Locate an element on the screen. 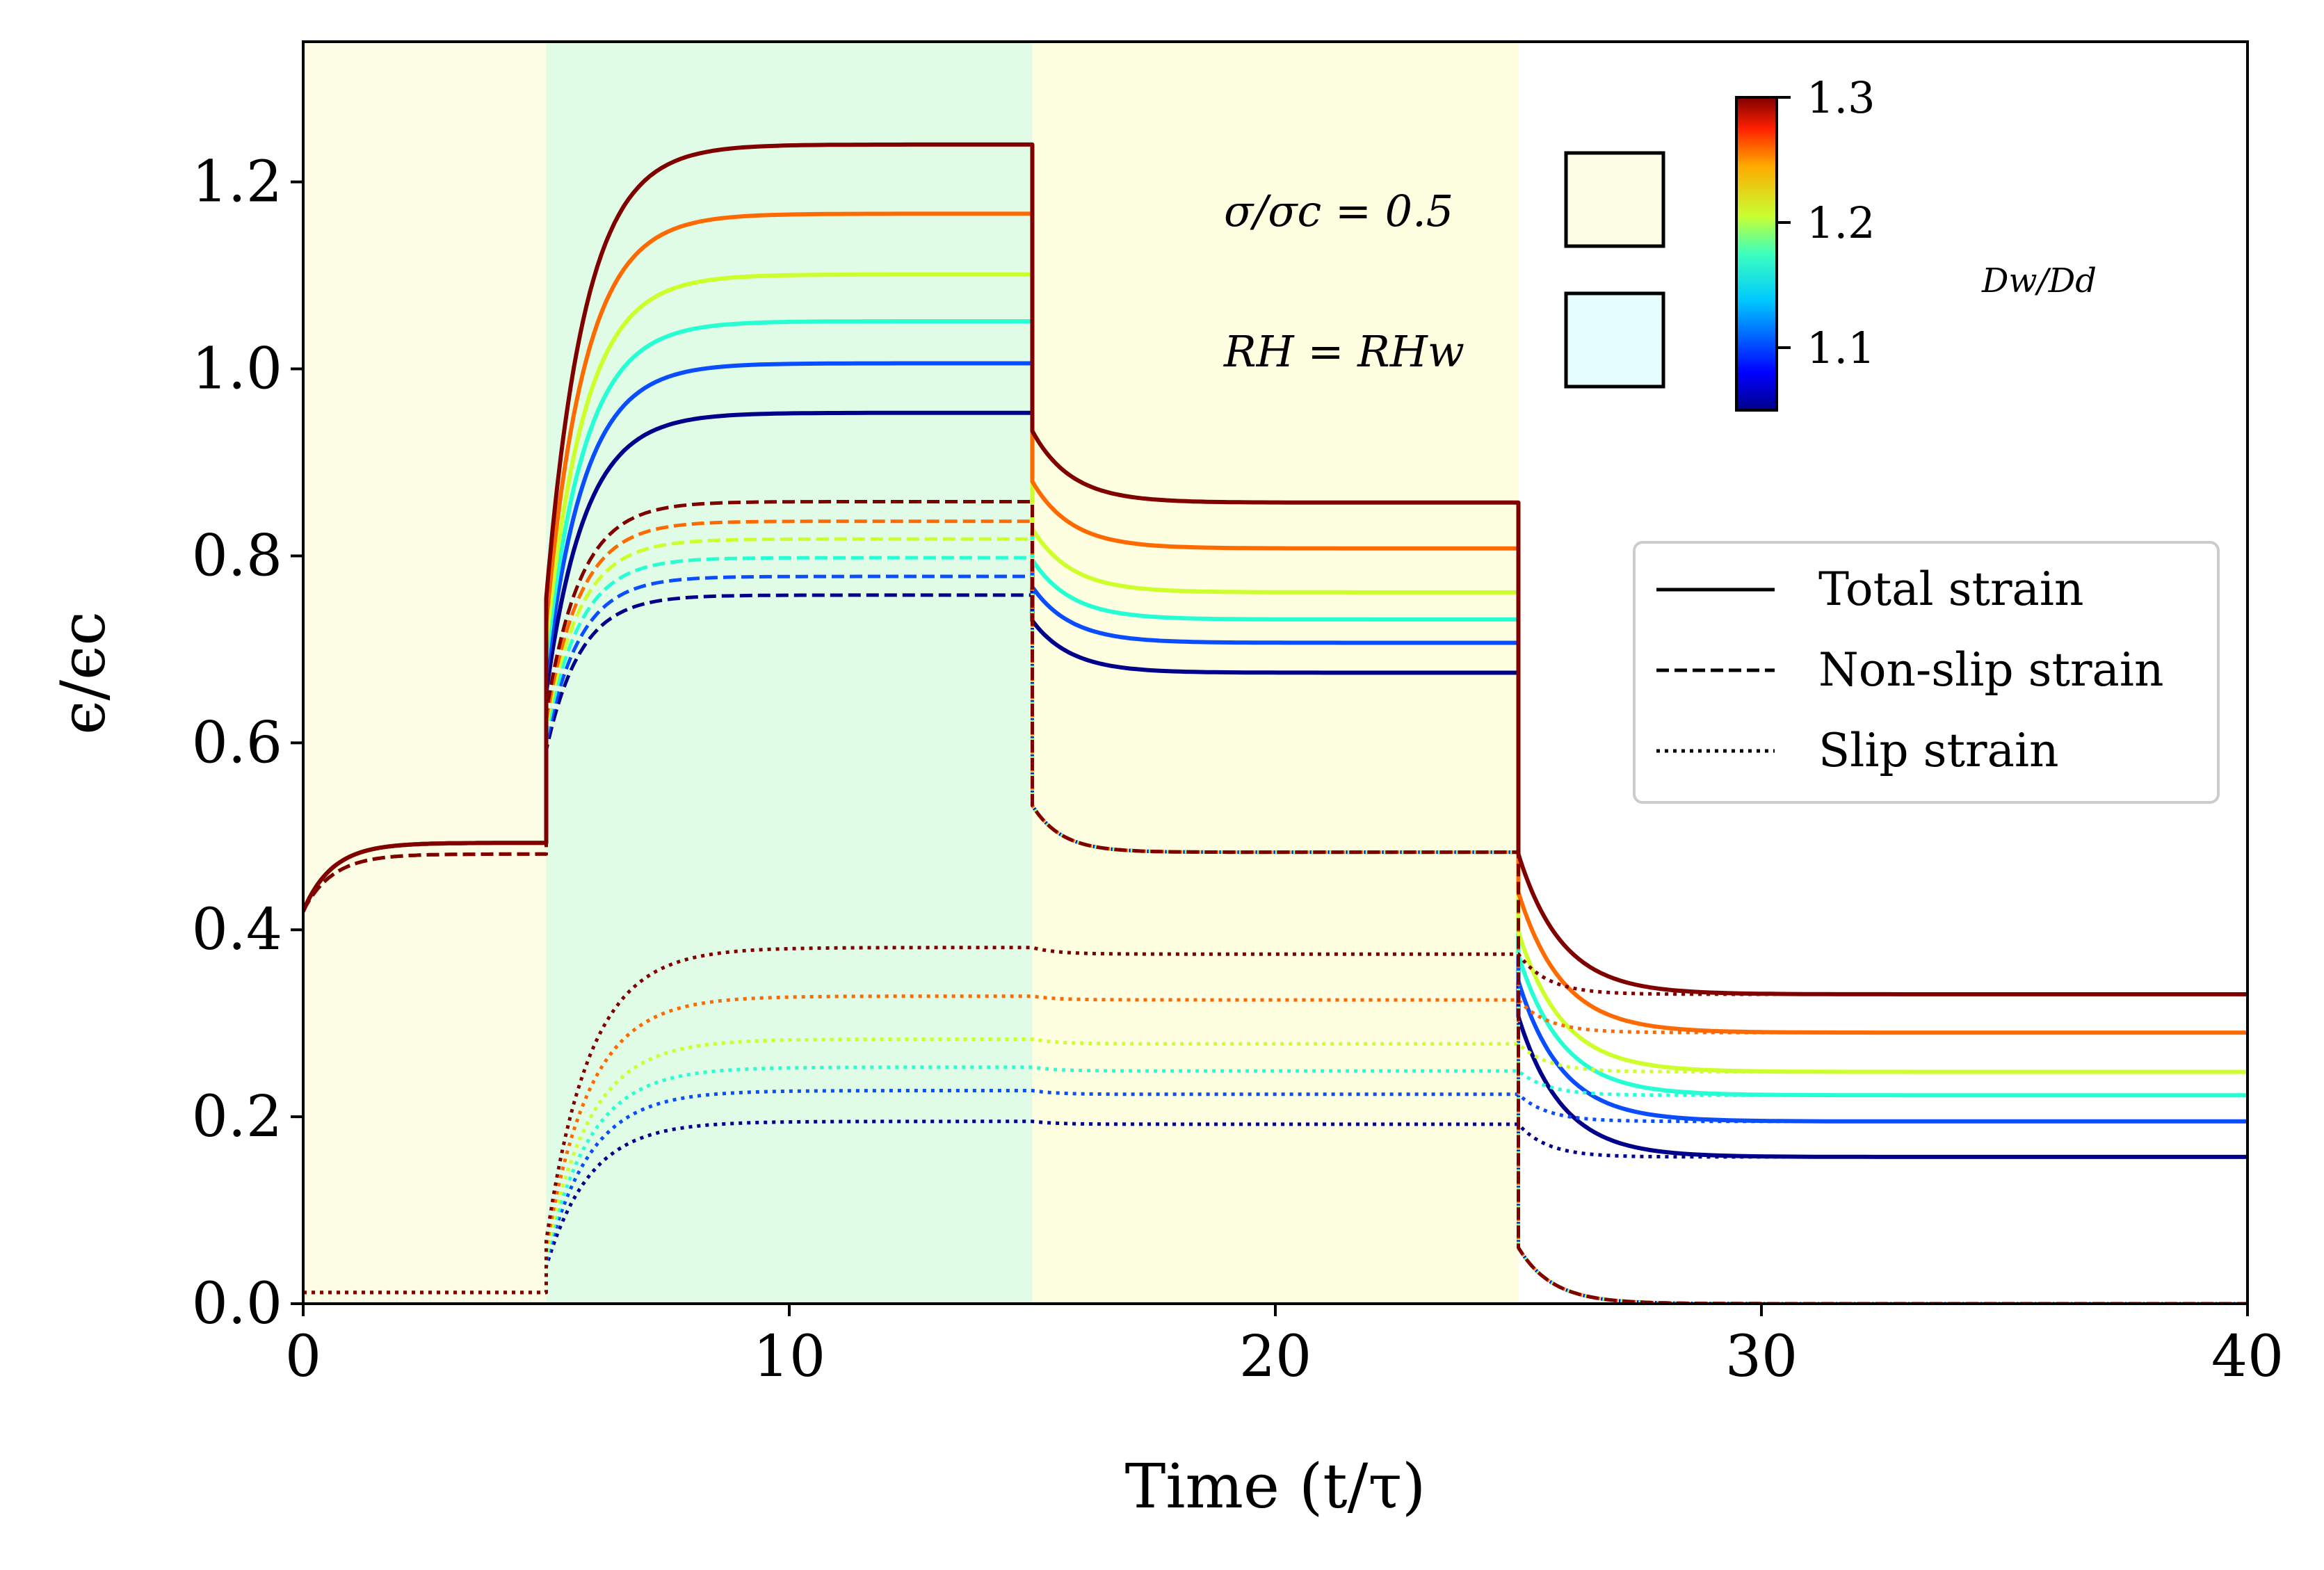 The height and width of the screenshot is (1570, 2324). colorbar-title: Dw/Dd is located at coordinates (2039, 280).